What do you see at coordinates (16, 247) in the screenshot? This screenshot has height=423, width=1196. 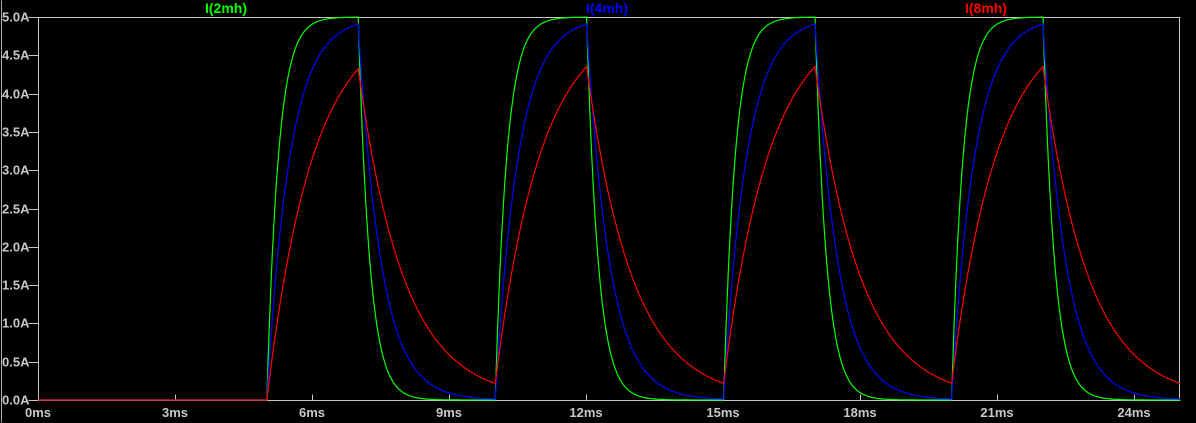 I see `y-tick-label: 2.0A` at bounding box center [16, 247].